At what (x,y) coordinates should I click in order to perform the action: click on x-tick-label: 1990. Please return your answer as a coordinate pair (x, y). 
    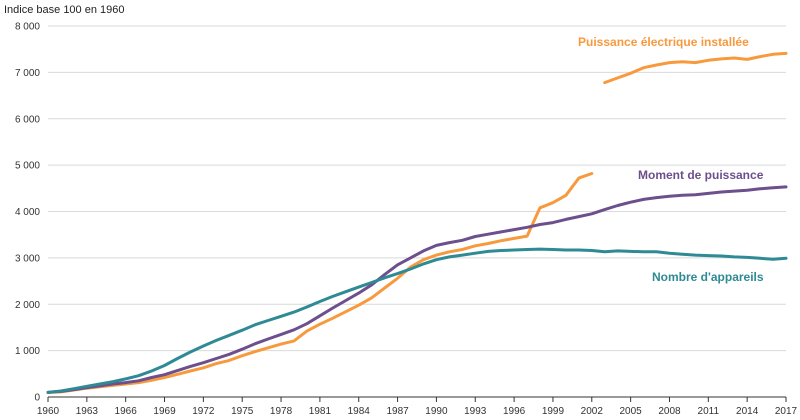
    Looking at the image, I should click on (436, 411).